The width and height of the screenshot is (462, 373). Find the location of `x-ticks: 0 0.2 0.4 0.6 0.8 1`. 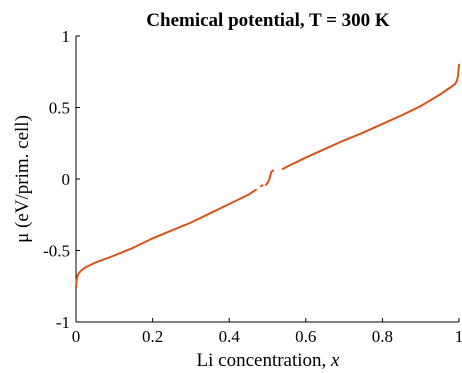

x-ticks: 0 0.2 0.4 0.6 0.8 1 is located at coordinates (267, 332).